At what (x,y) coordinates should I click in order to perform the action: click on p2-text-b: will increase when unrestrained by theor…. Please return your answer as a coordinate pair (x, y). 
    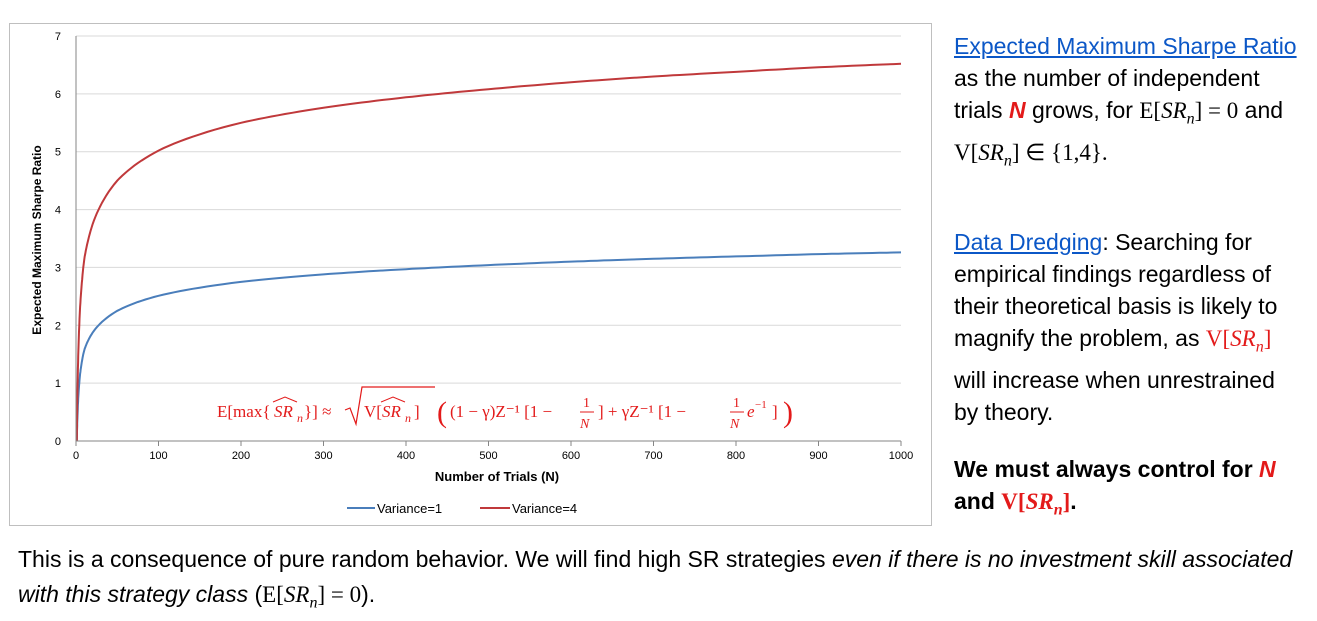
    Looking at the image, I should click on (1114, 395).